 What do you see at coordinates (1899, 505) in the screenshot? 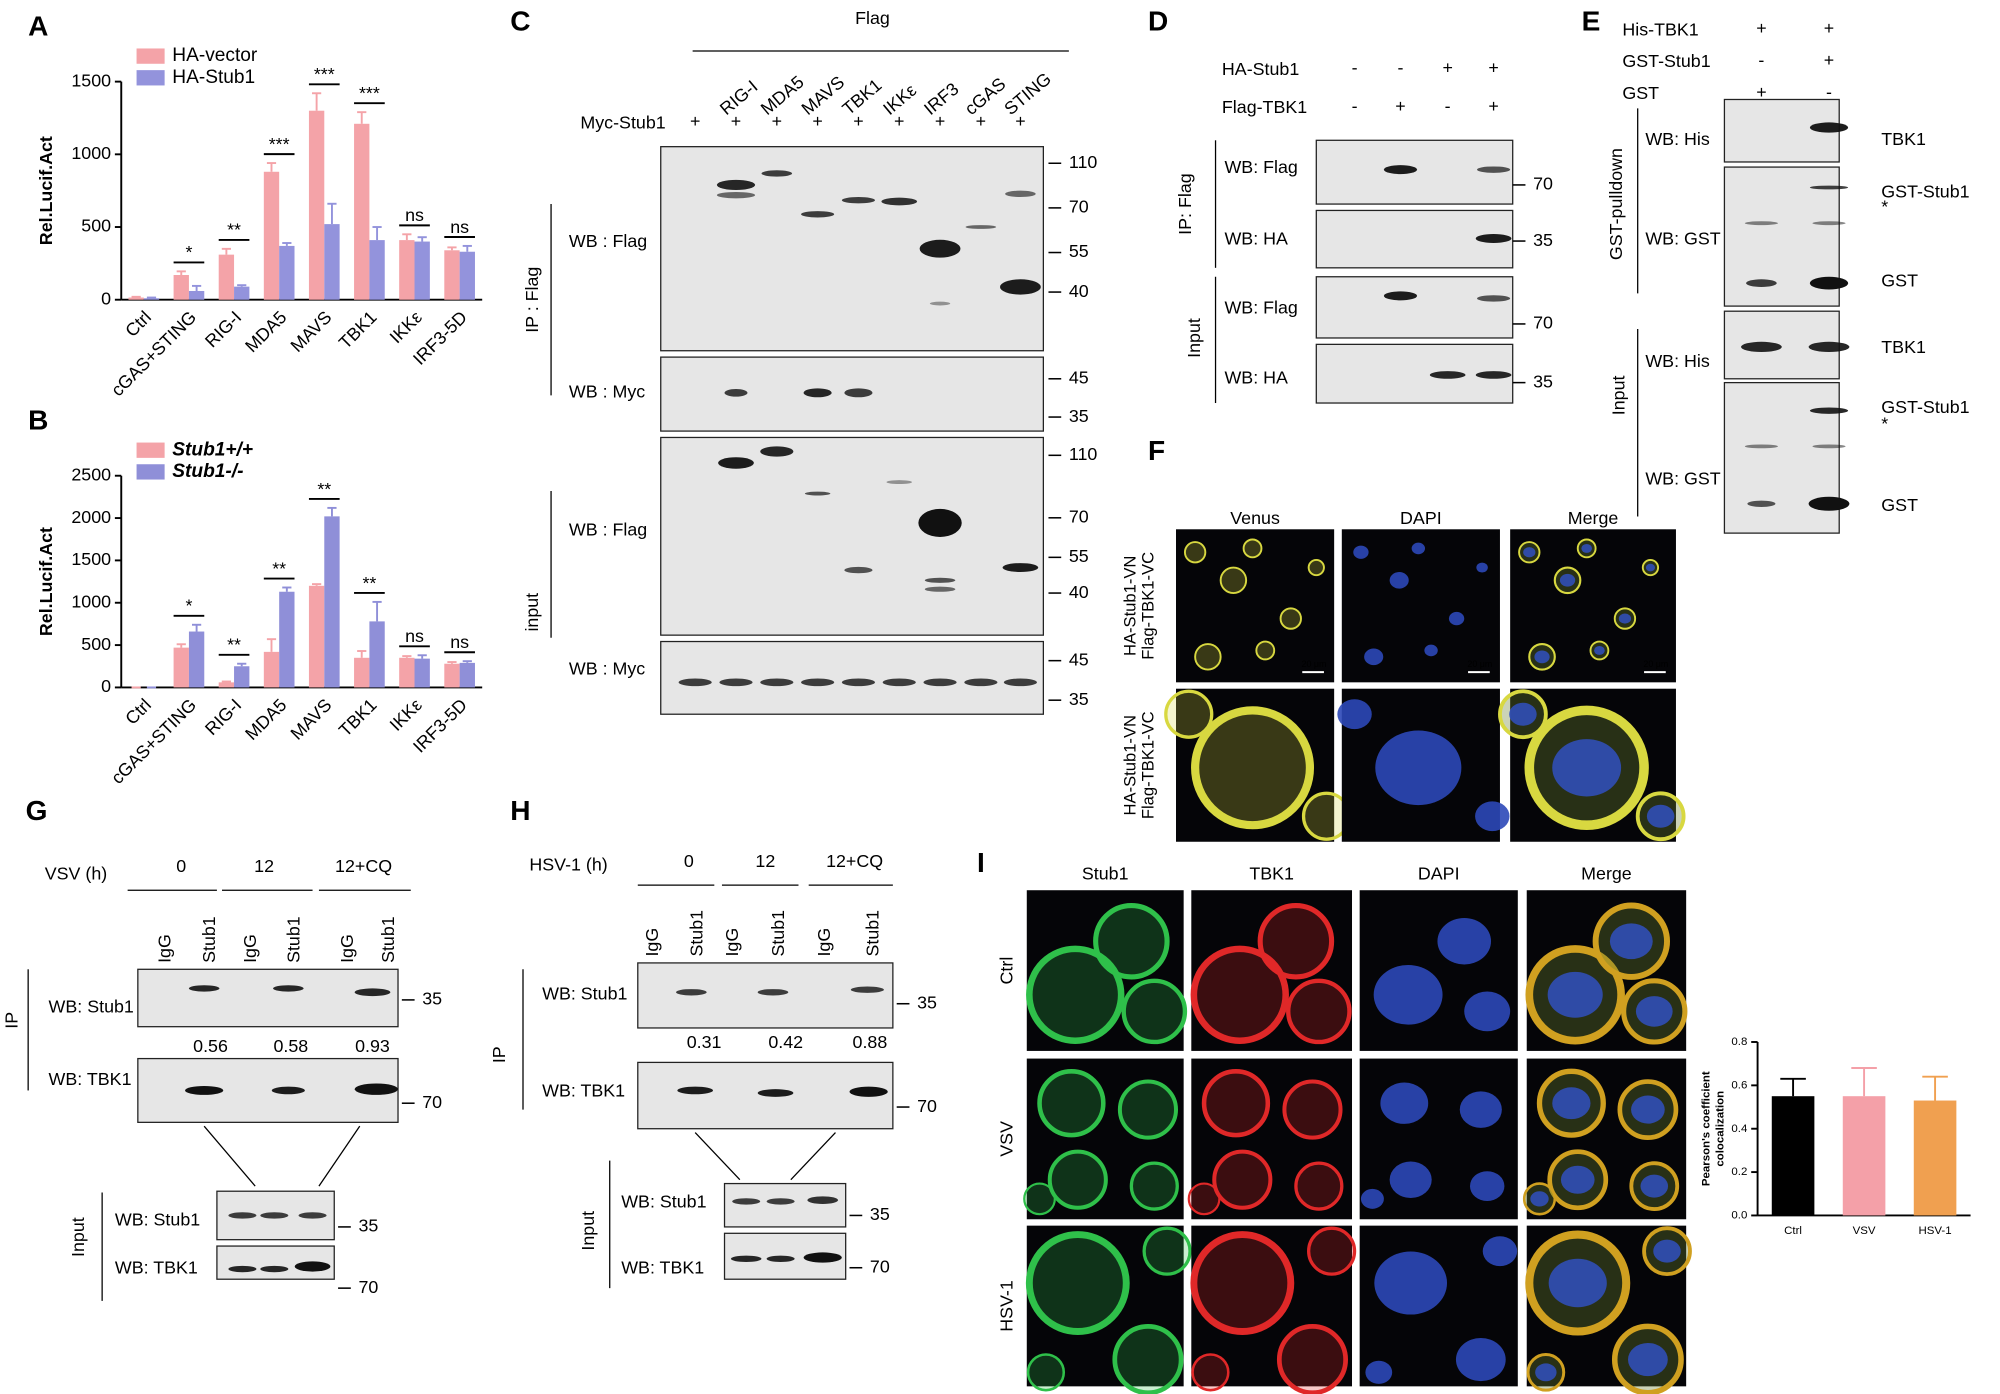
I see `band-label: GST` at bounding box center [1899, 505].